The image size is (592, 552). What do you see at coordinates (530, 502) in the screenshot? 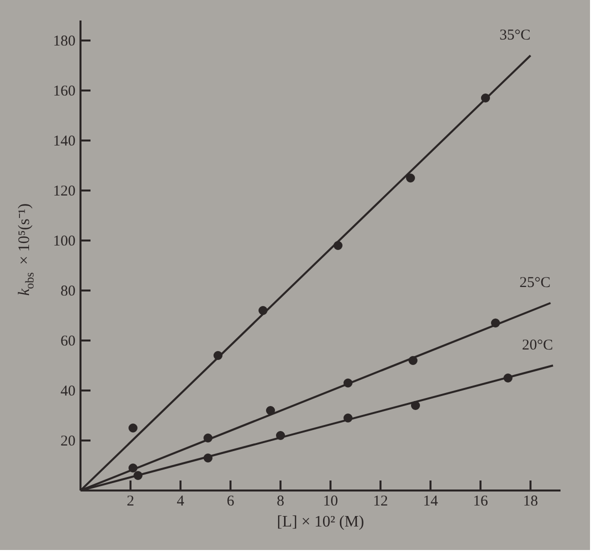
I see `x-tick-label: 18` at bounding box center [530, 502].